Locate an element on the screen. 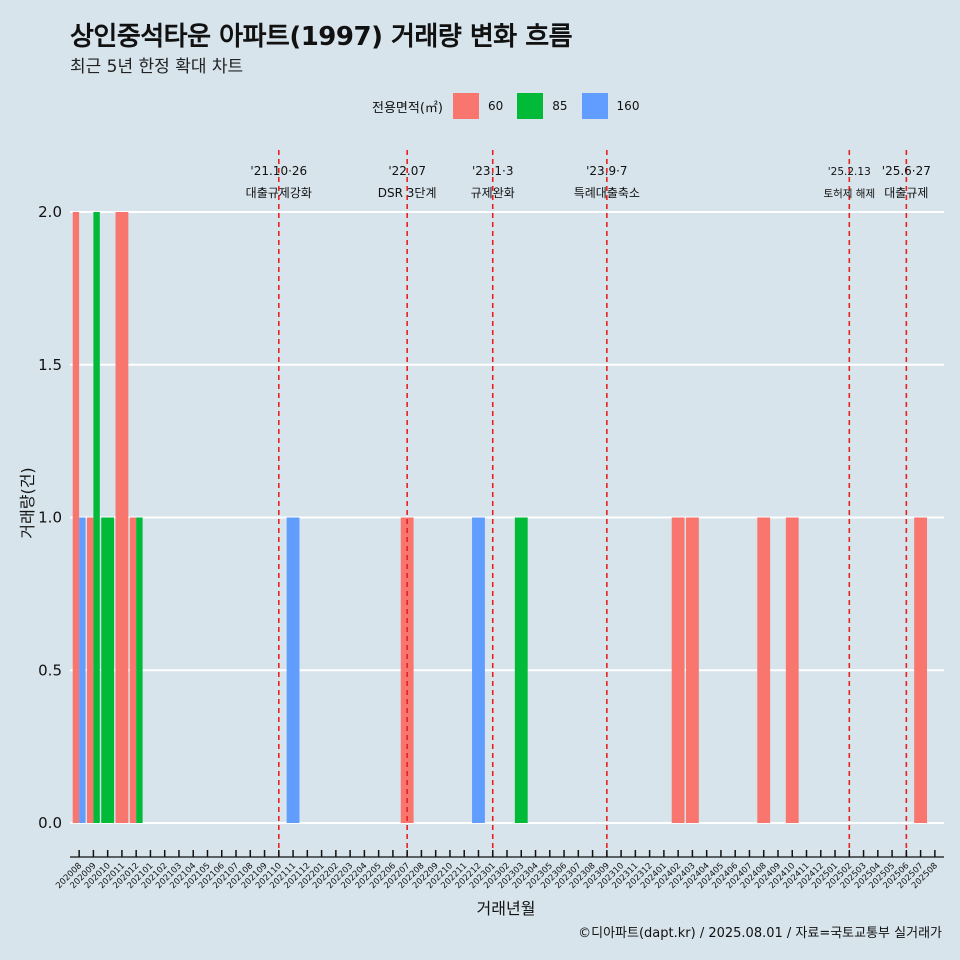 The height and width of the screenshot is (960, 960). event-label-4: 토허제 해제 is located at coordinates (849, 193).